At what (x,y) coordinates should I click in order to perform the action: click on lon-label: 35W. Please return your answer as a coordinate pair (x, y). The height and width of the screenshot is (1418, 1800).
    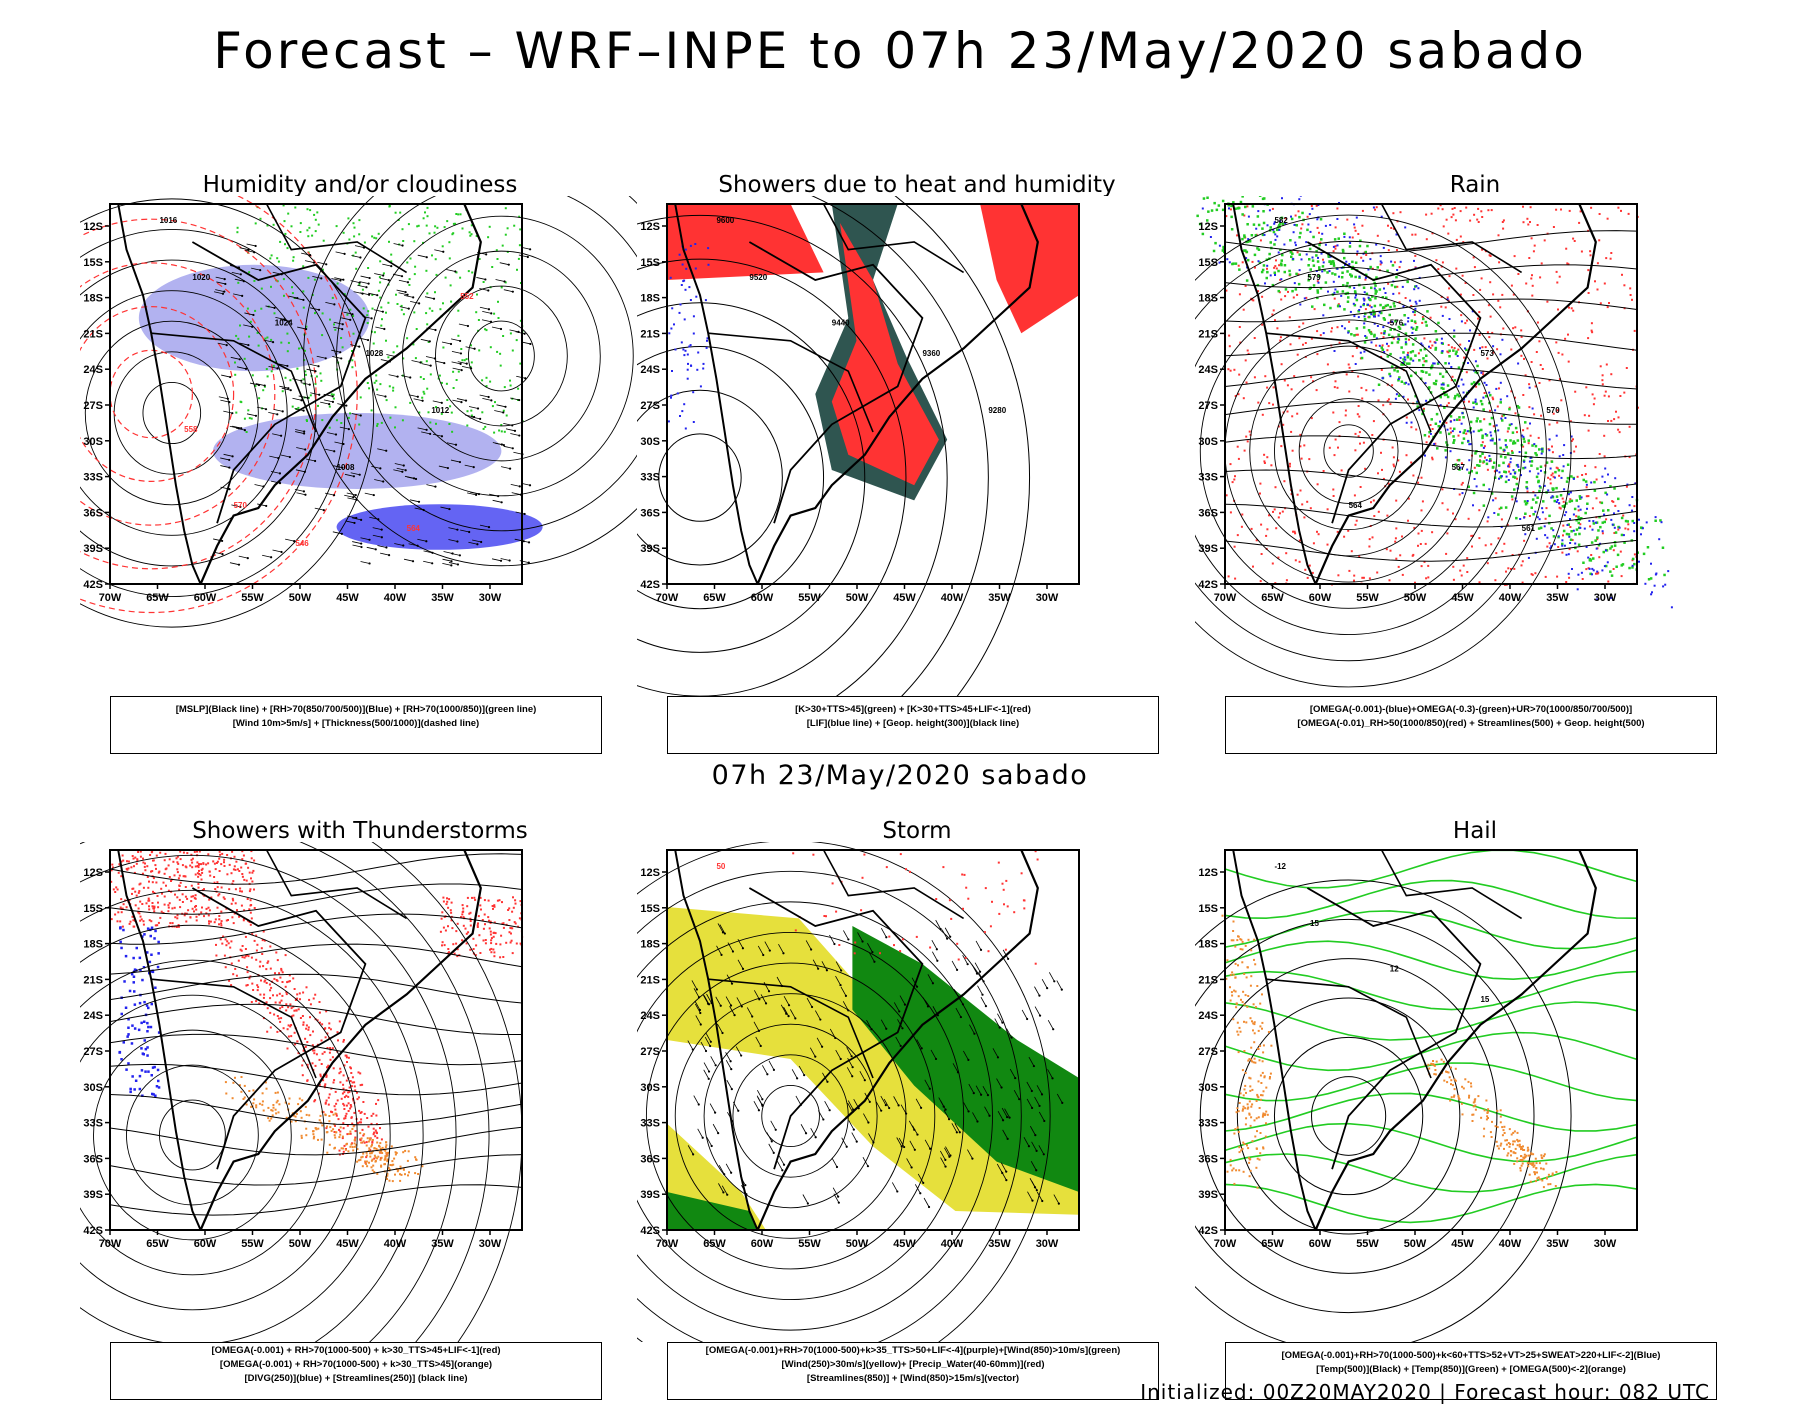
    Looking at the image, I should click on (442, 1244).